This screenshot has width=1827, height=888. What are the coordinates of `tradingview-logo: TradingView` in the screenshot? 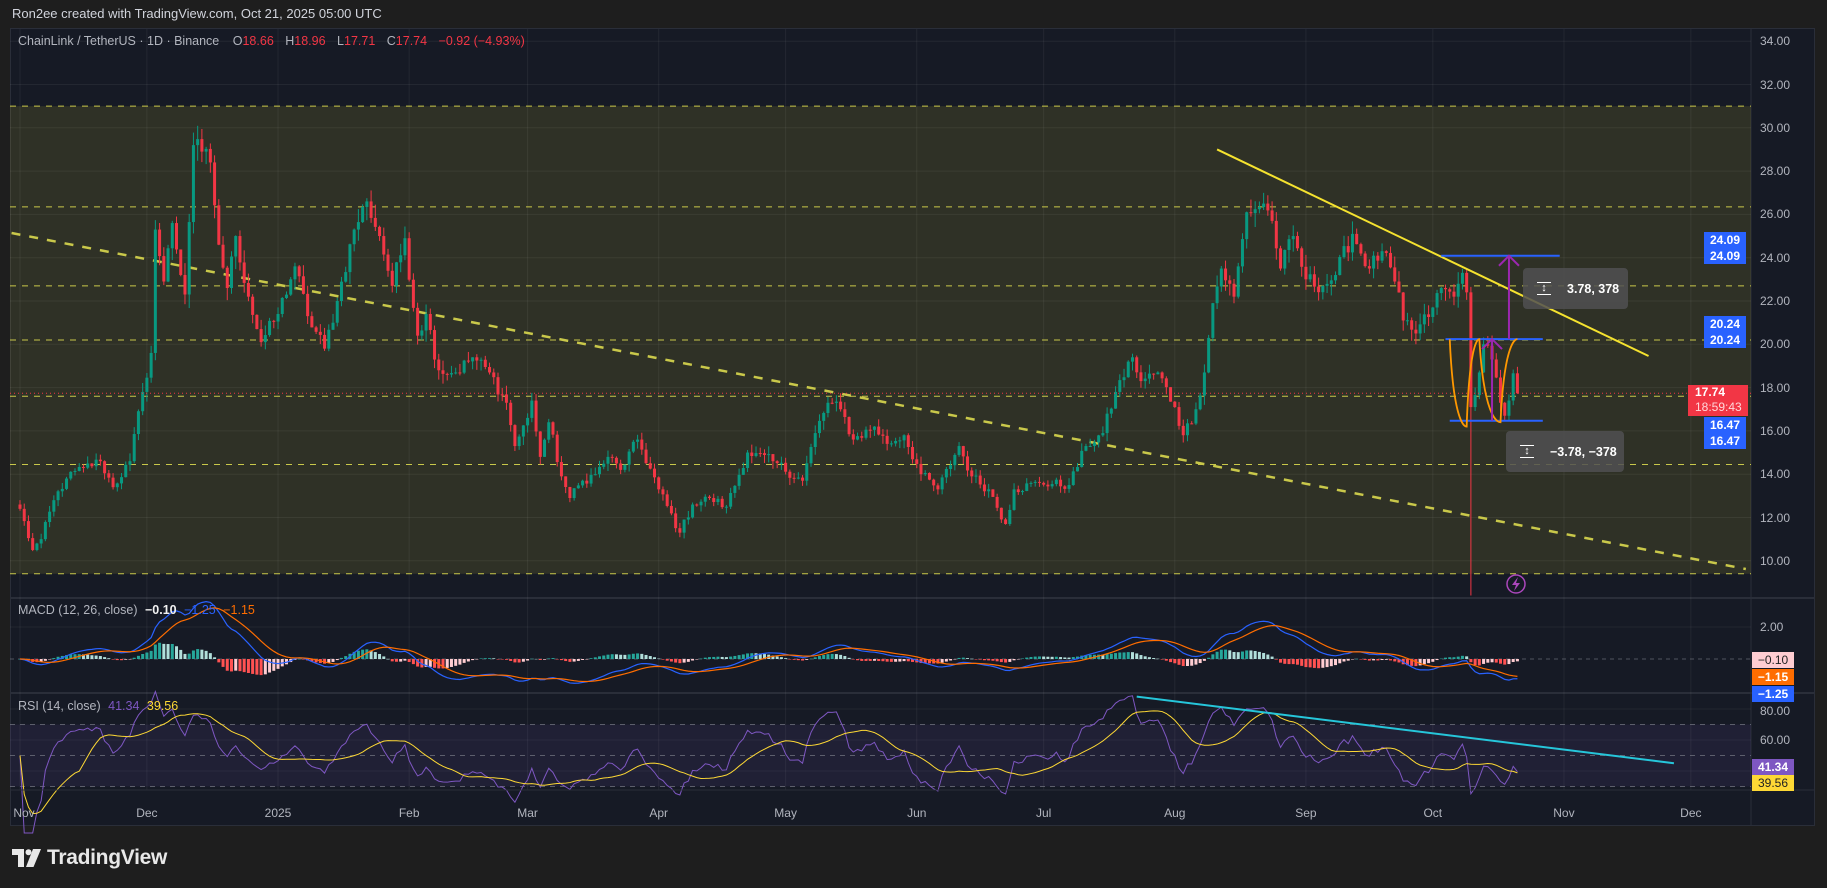 It's located at (89, 858).